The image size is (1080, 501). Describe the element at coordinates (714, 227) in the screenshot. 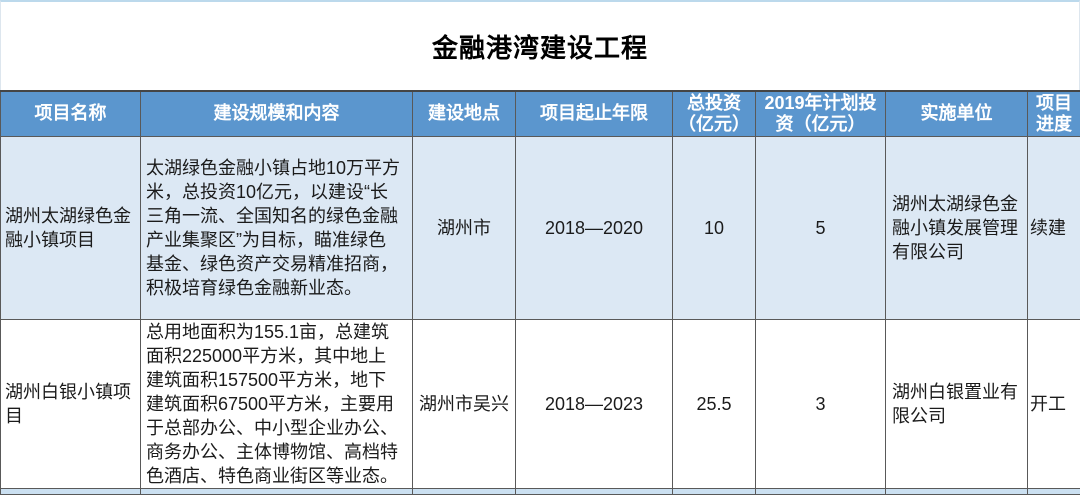

I see `cell-total-investment: 10` at that location.